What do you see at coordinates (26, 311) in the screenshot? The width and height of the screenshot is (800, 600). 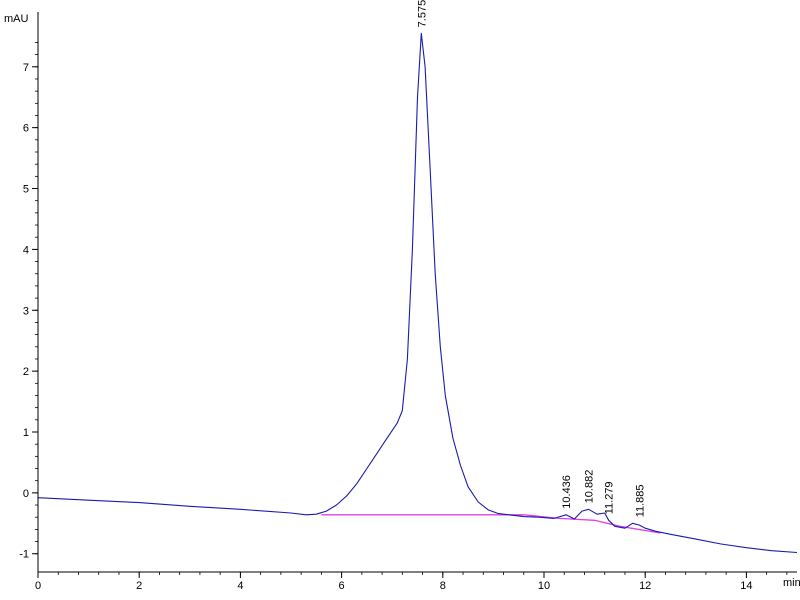 I see `y-tick-label: 3` at bounding box center [26, 311].